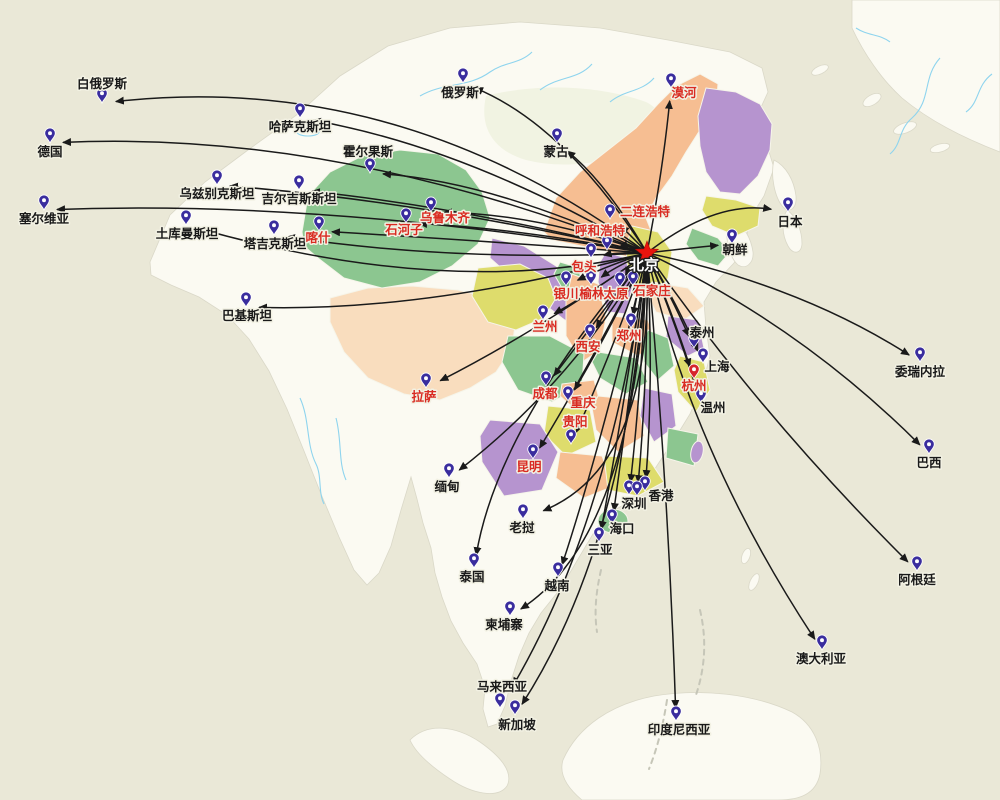  I want to click on sumatra-island, so click(459, 760).